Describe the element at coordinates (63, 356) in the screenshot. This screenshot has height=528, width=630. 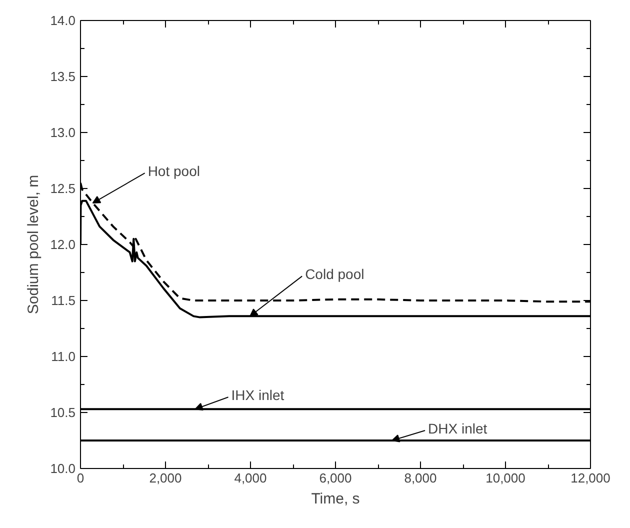
I see `y-tick-label: 11.0` at that location.